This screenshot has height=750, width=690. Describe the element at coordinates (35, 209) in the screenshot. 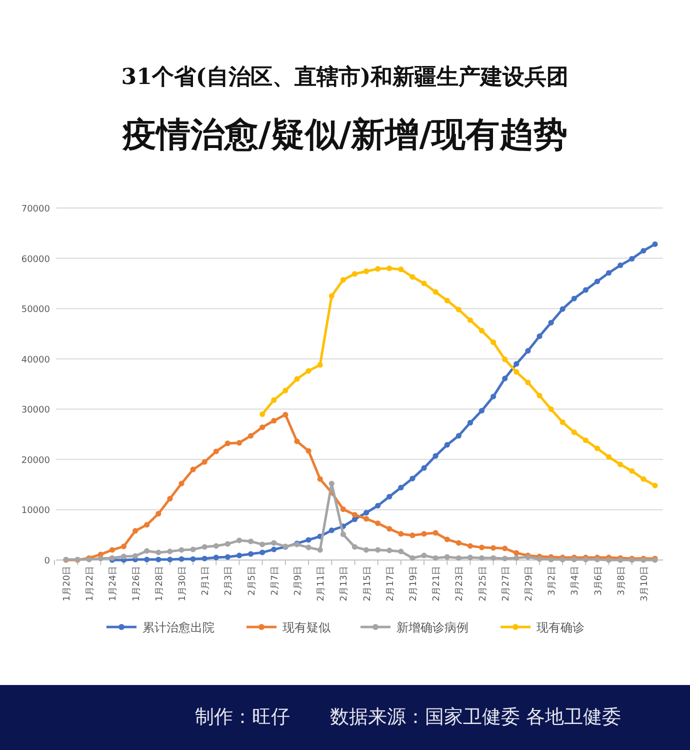

I see `y-tick-label: 70000` at that location.